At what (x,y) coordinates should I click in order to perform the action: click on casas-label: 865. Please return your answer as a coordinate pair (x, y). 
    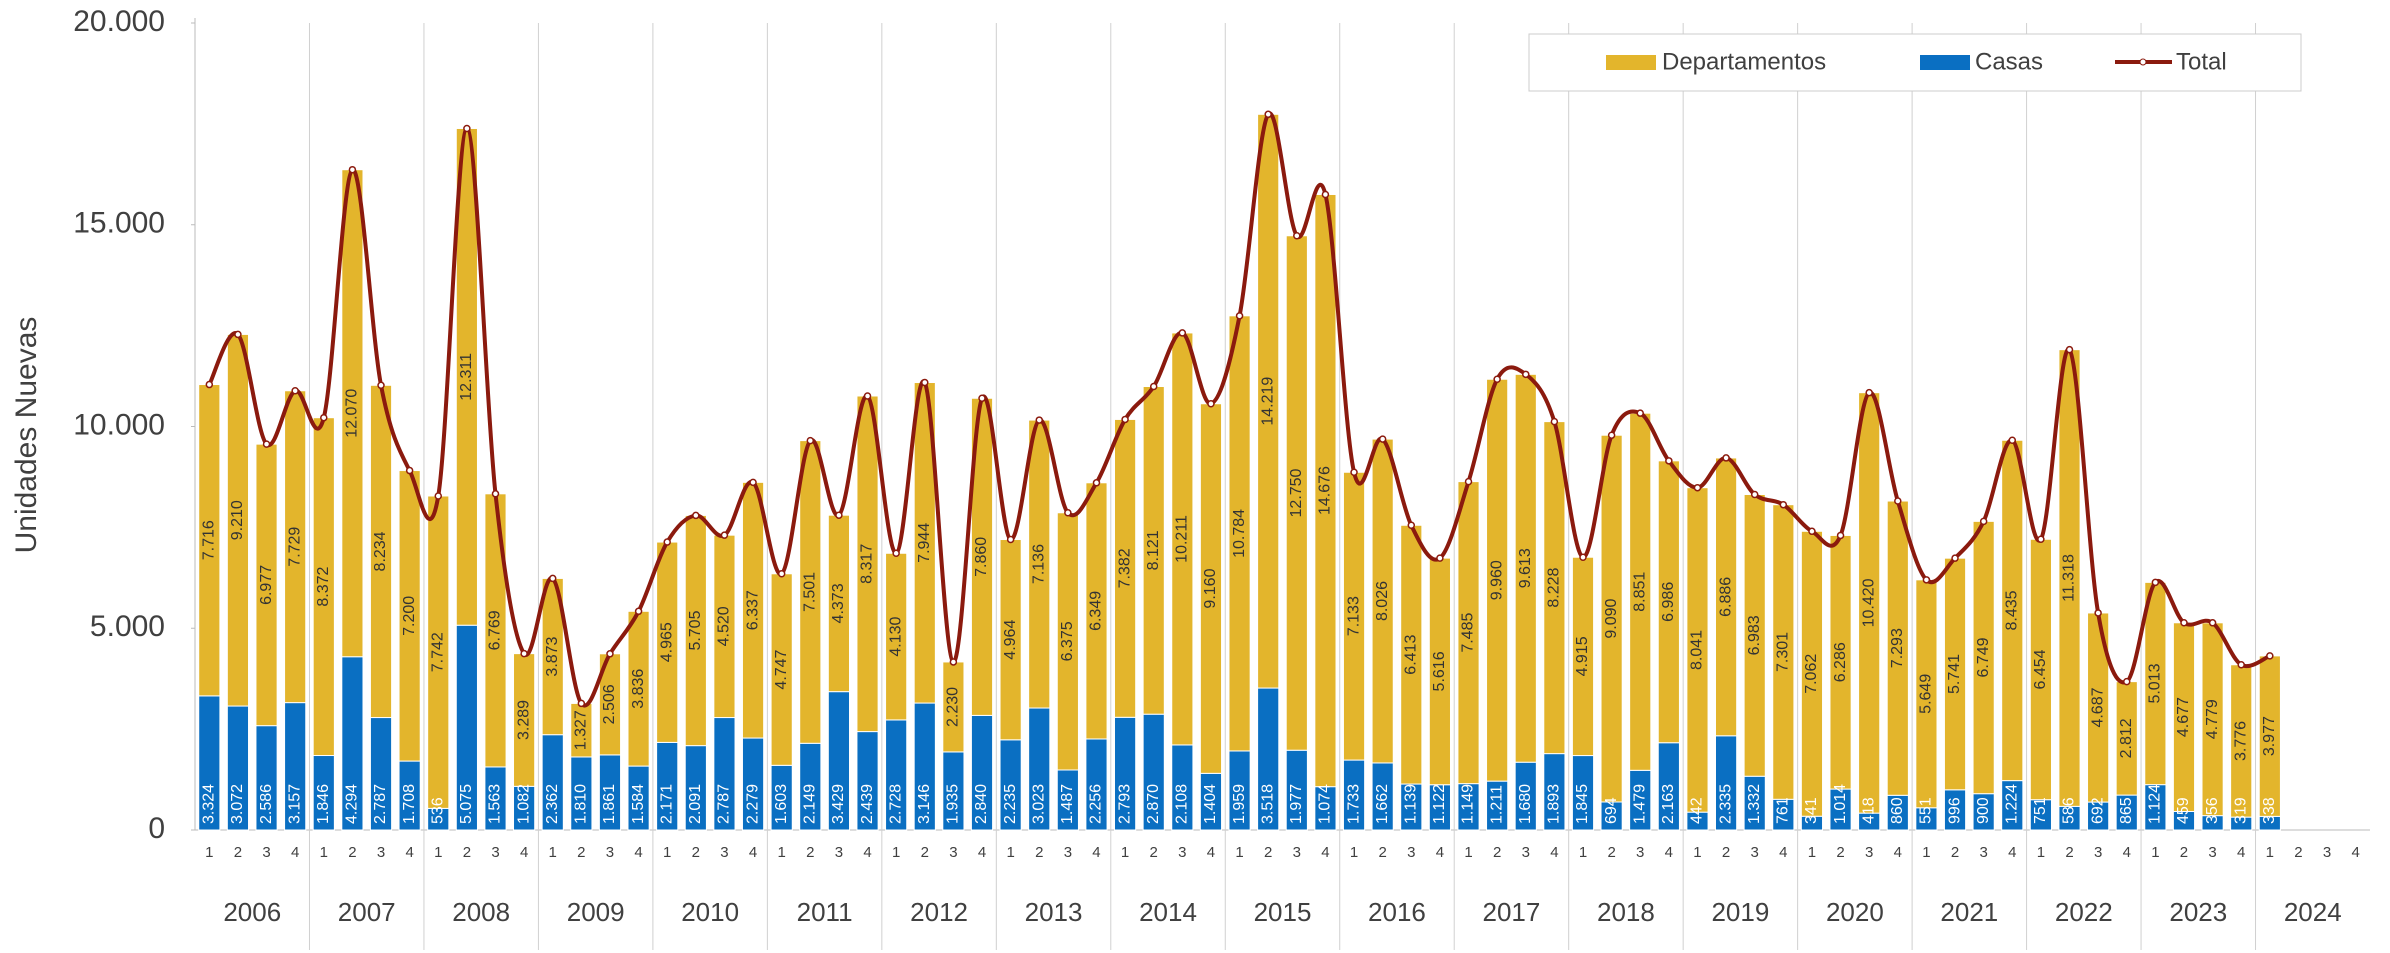
    Looking at the image, I should click on (2126, 810).